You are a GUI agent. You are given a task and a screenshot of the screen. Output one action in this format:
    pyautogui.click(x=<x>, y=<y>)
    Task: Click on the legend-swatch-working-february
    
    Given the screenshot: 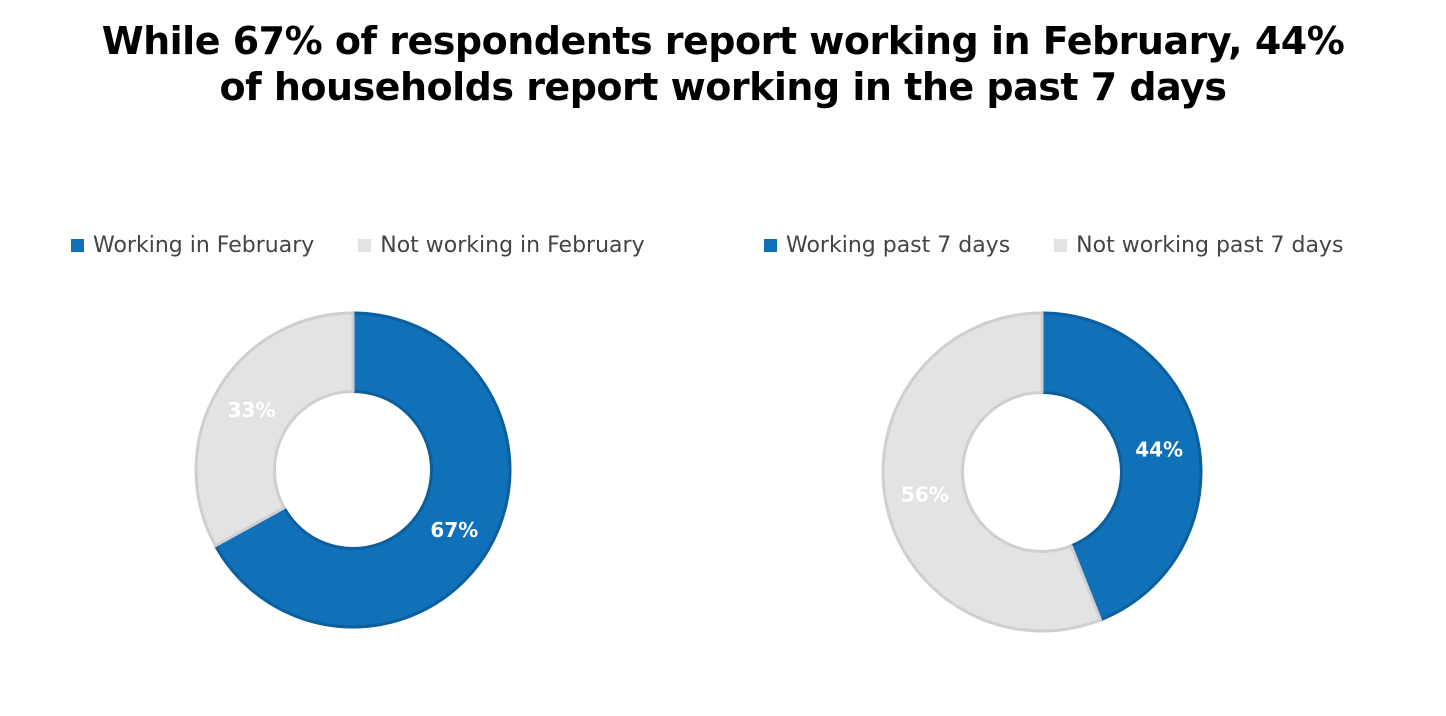 What is the action you would take?
    pyautogui.click(x=77, y=245)
    